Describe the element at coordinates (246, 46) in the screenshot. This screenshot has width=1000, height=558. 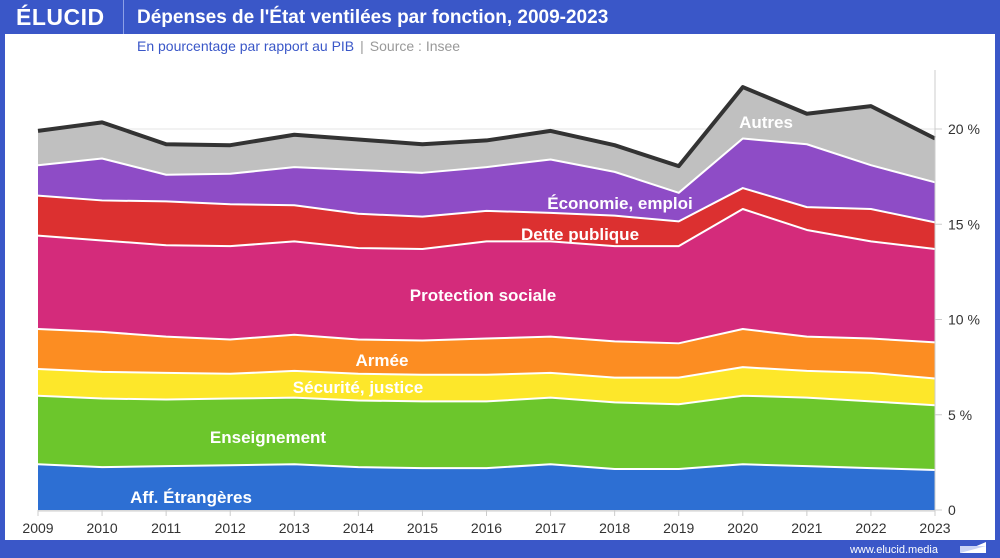
I see `subtitle-text: En pourcentage par rapport au PIB` at that location.